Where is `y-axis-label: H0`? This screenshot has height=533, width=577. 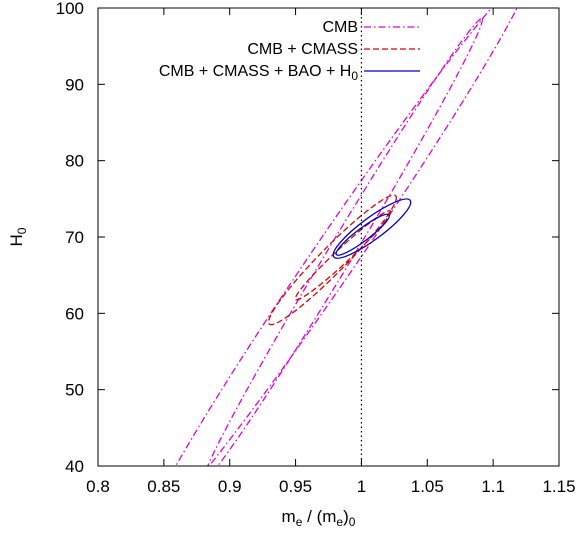
y-axis-label: H0 is located at coordinates (18, 236).